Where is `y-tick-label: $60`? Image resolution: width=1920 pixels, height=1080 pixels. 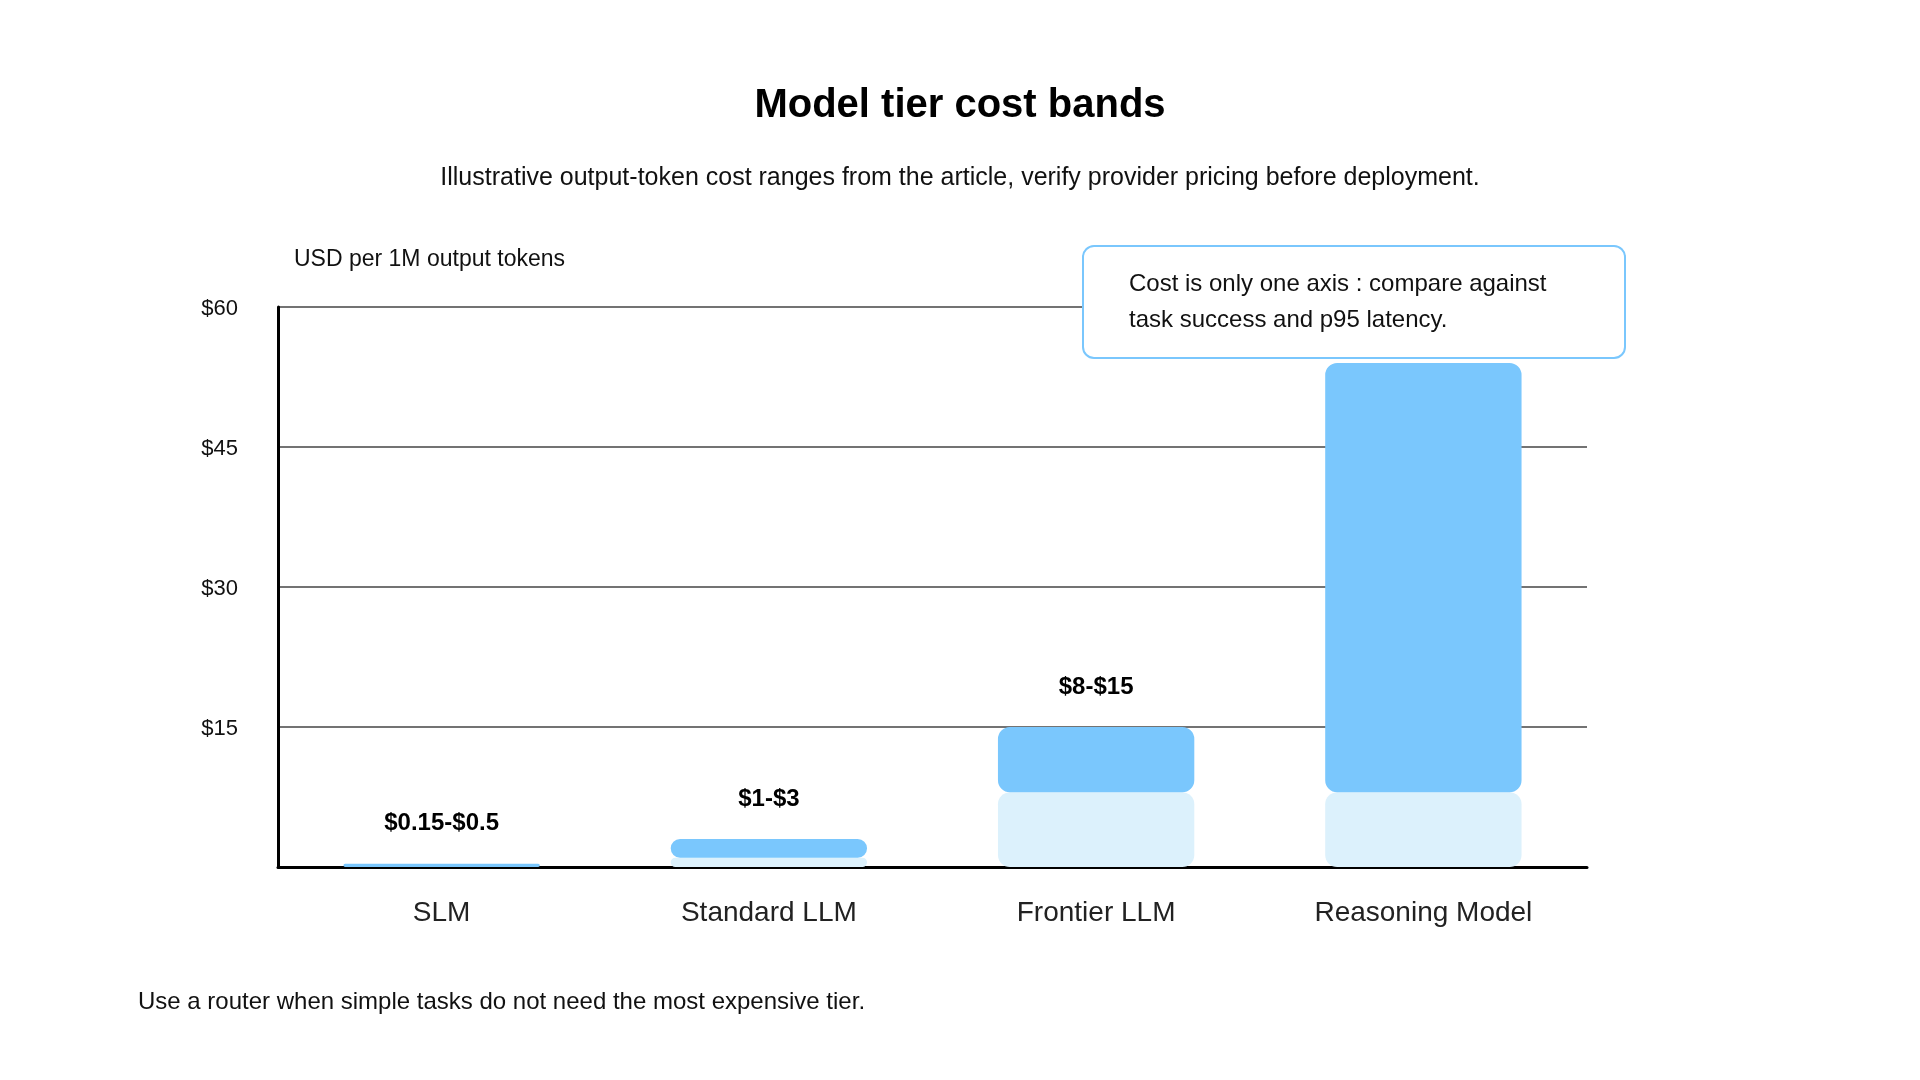 y-tick-label: $60 is located at coordinates (219, 307).